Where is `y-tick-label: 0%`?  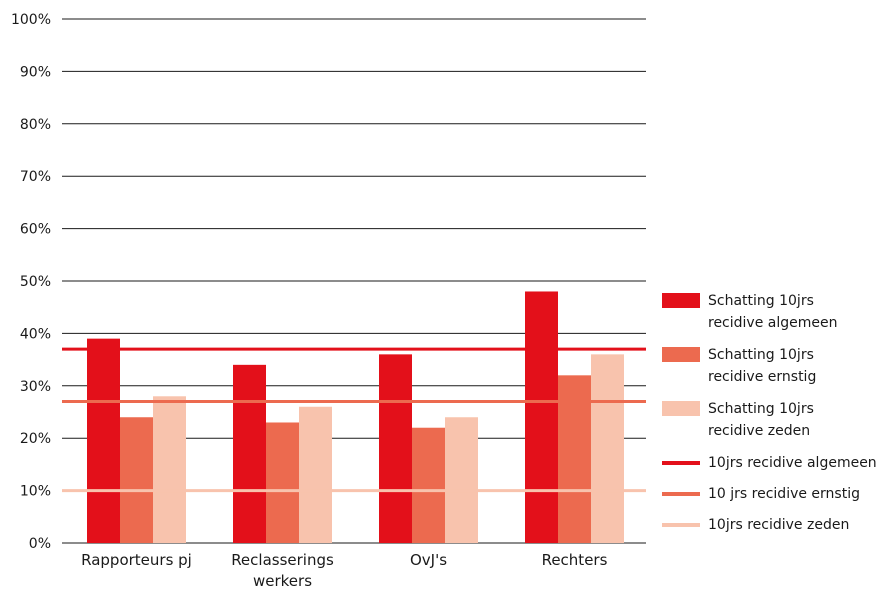
y-tick-label: 0% is located at coordinates (40, 544).